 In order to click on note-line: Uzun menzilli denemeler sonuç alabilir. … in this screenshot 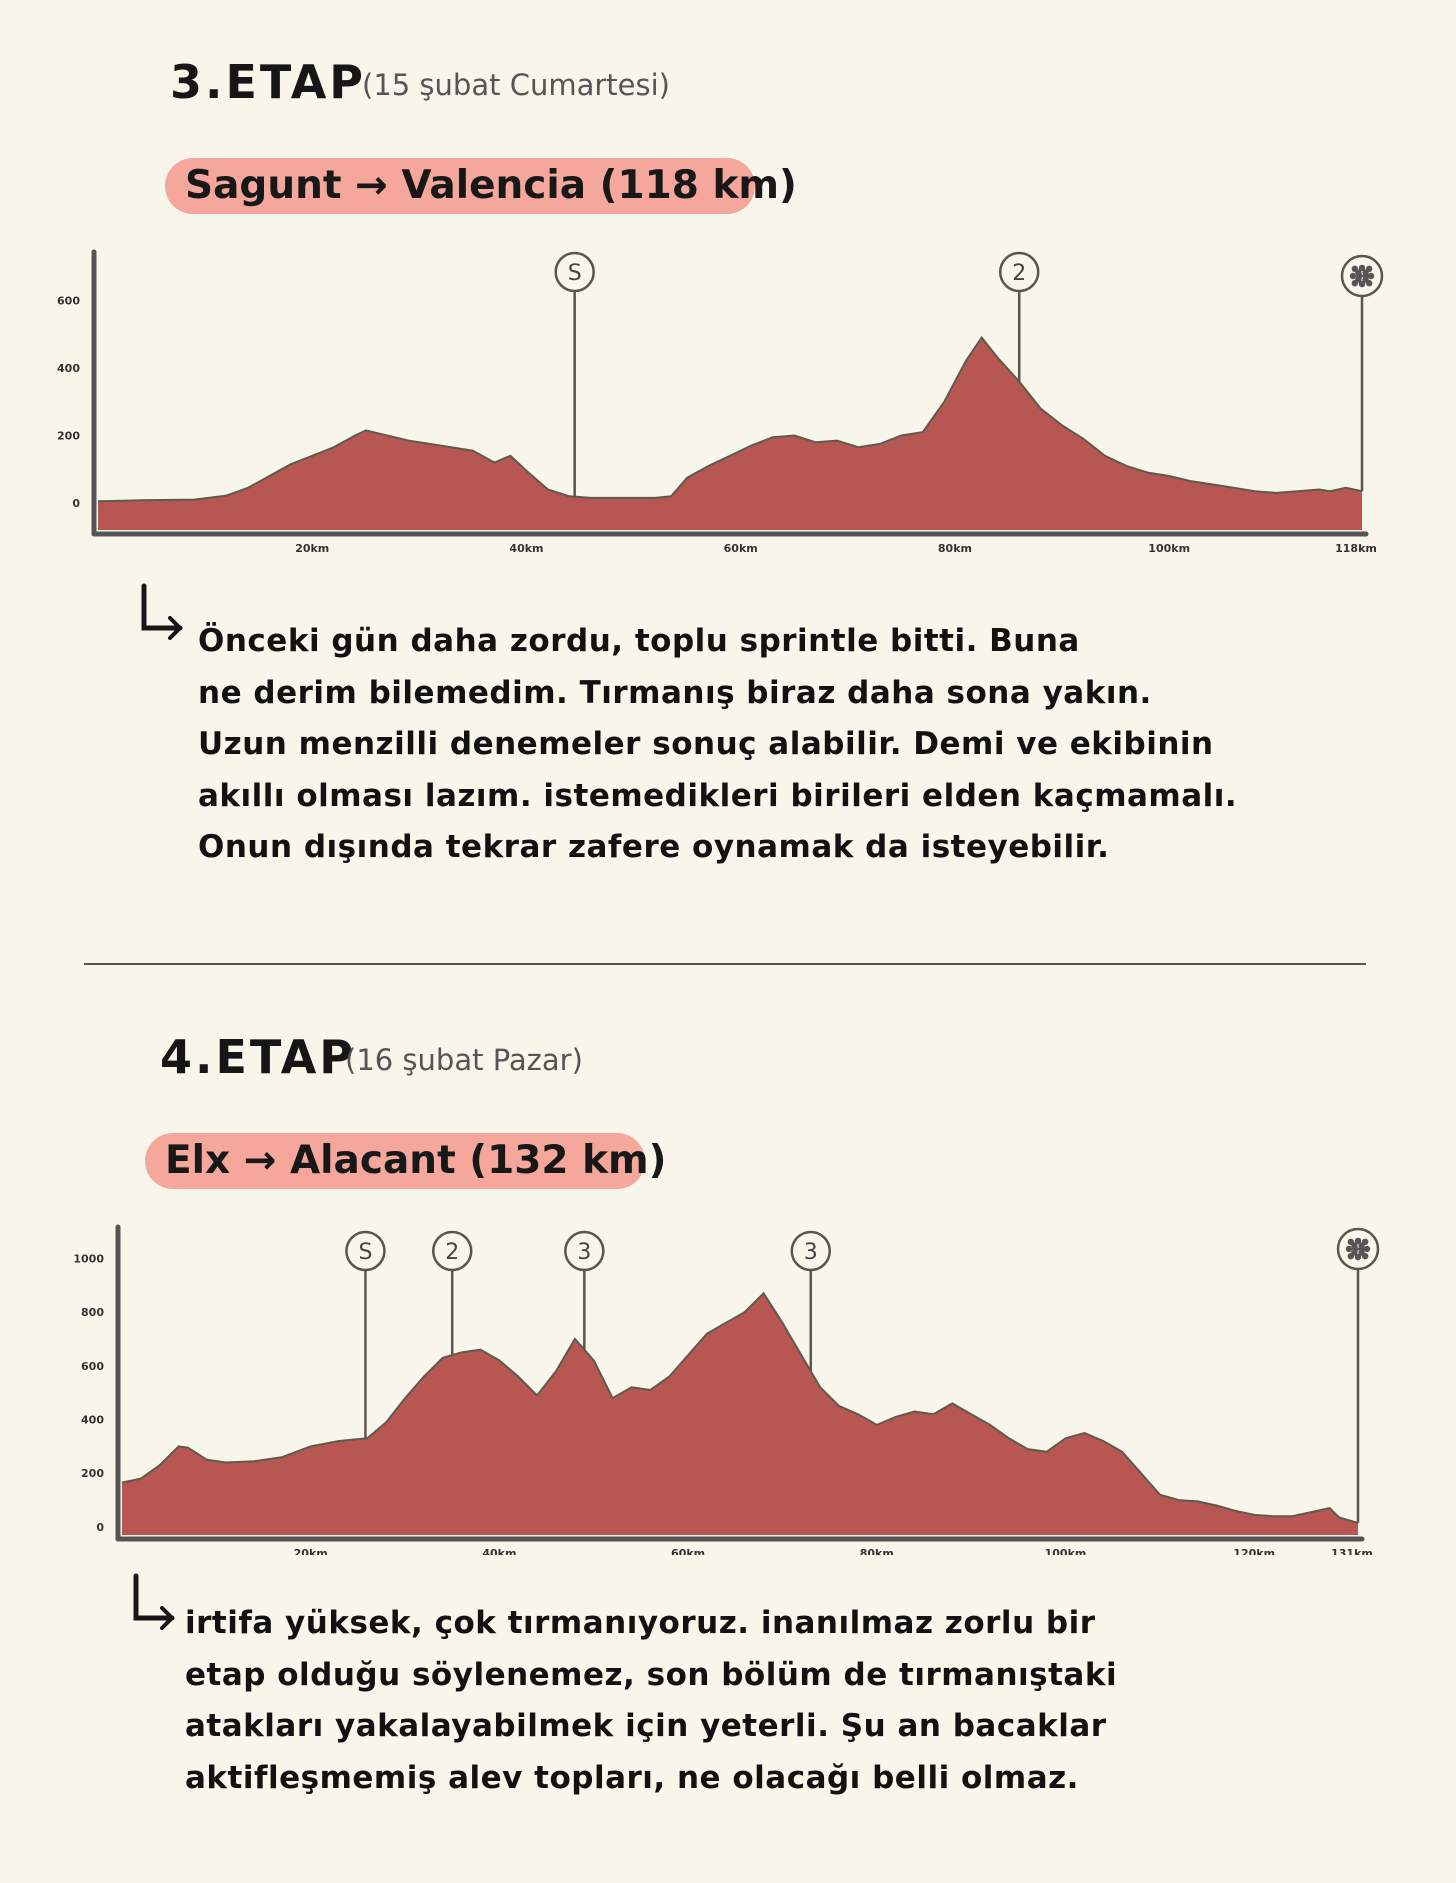, I will do `click(706, 744)`.